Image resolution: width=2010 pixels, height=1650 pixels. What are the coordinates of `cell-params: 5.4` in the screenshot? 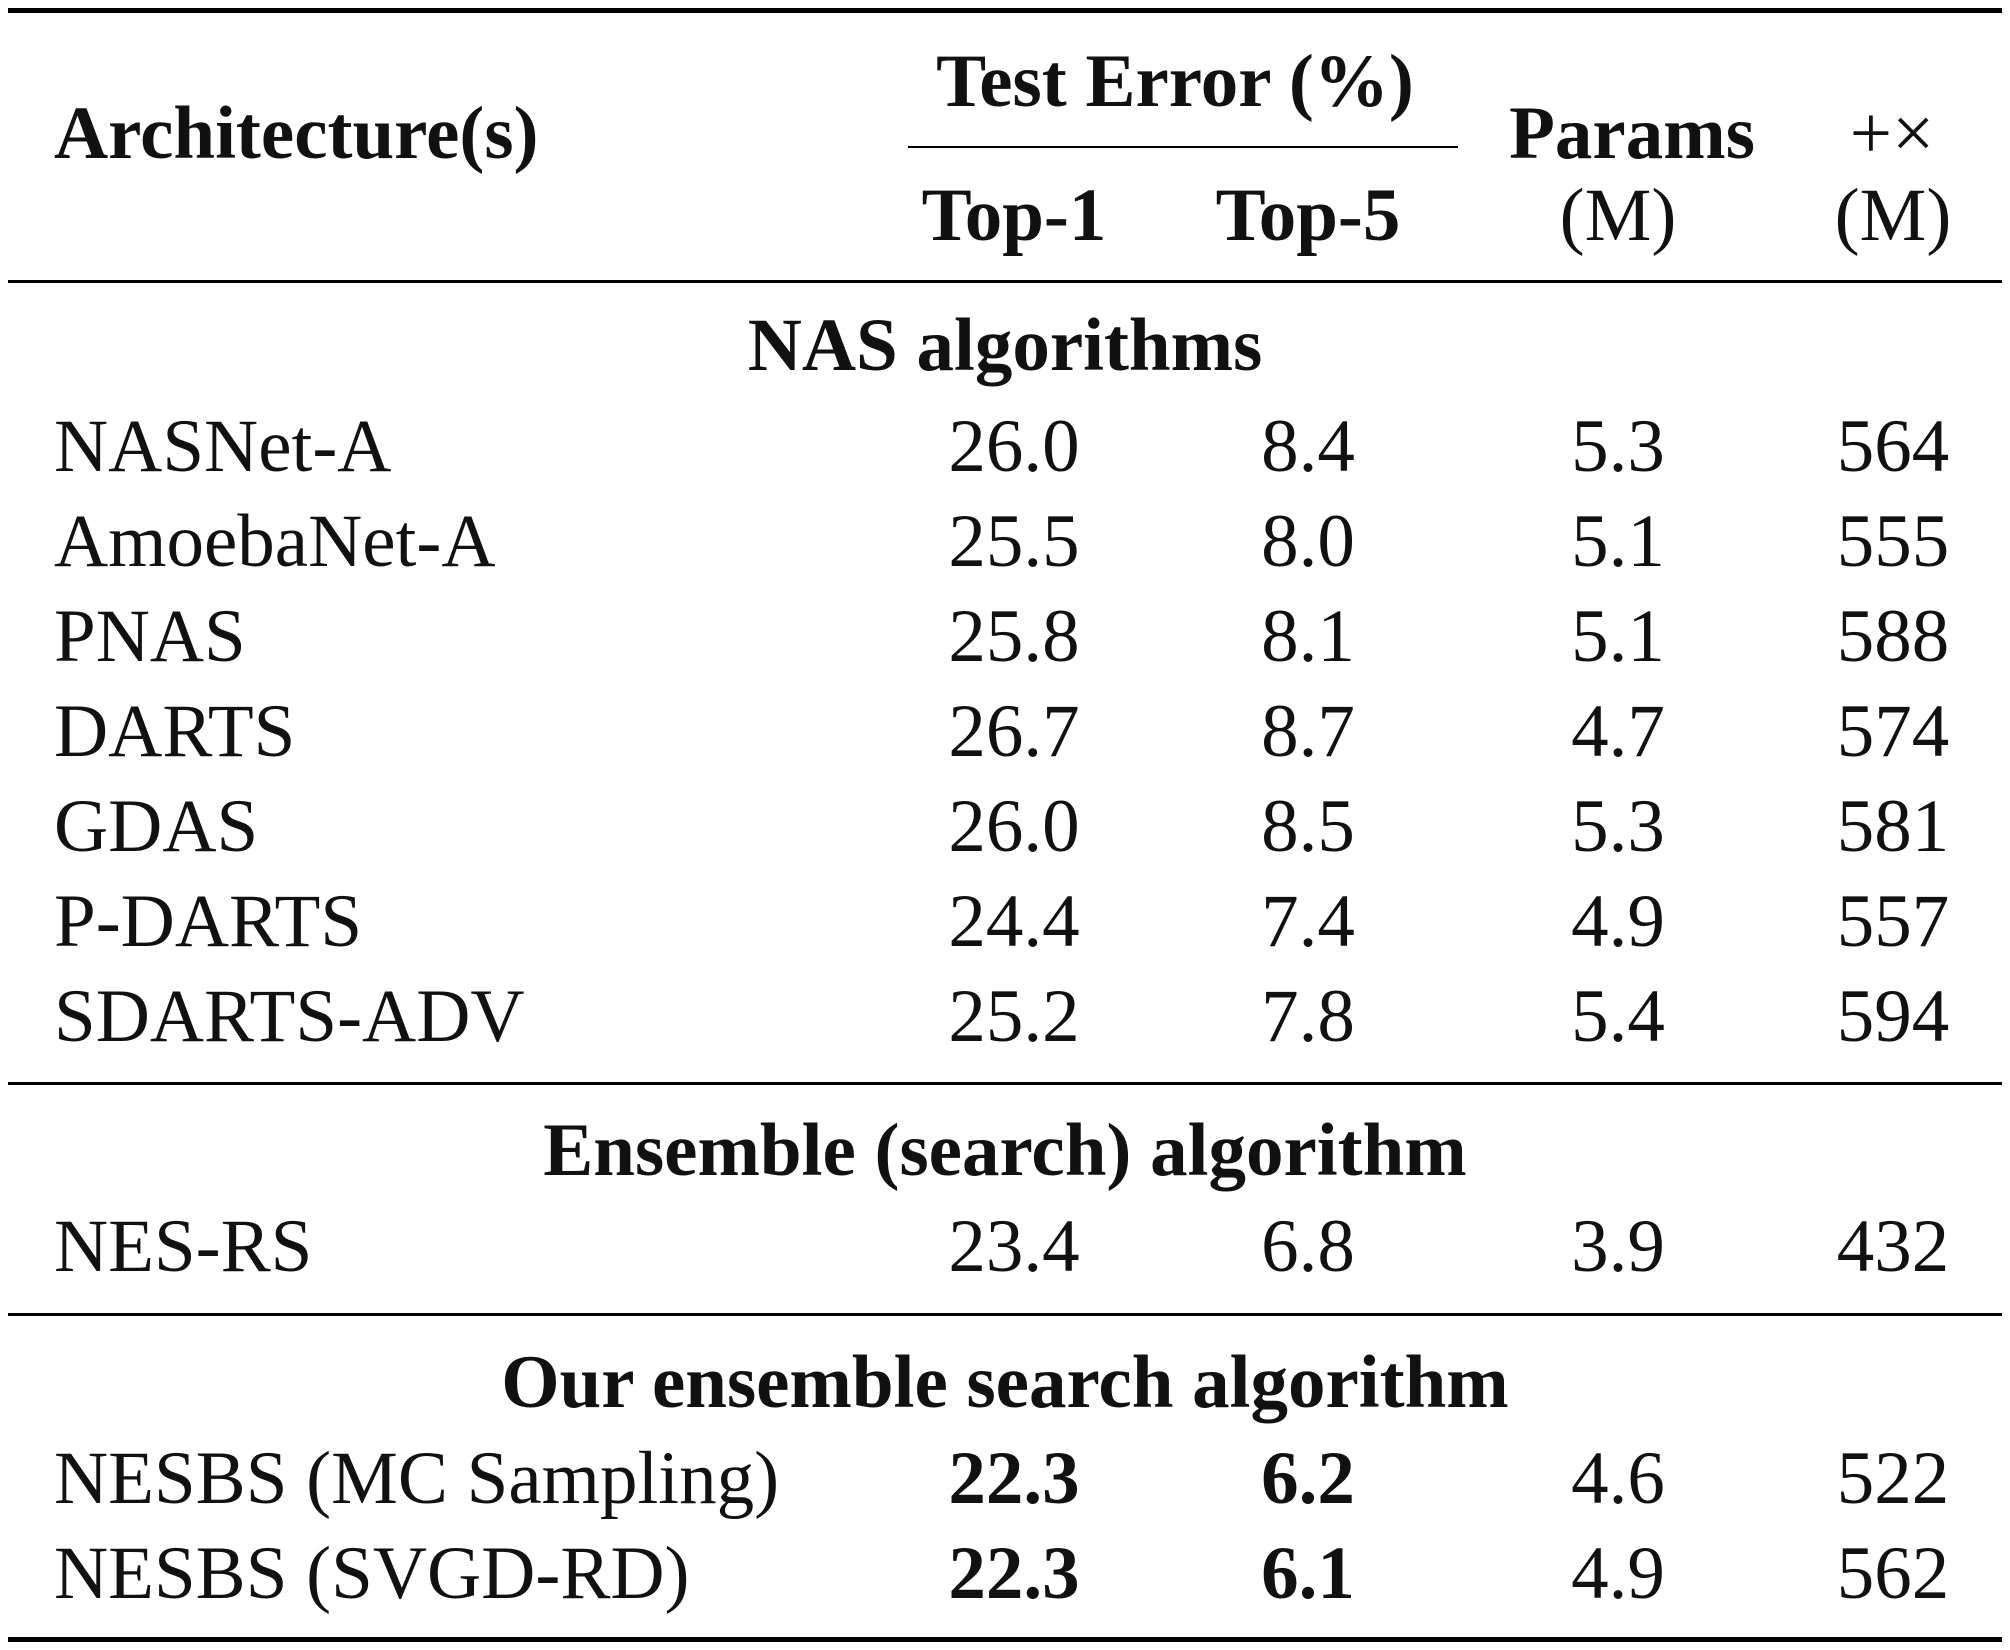 It's located at (1618, 1016).